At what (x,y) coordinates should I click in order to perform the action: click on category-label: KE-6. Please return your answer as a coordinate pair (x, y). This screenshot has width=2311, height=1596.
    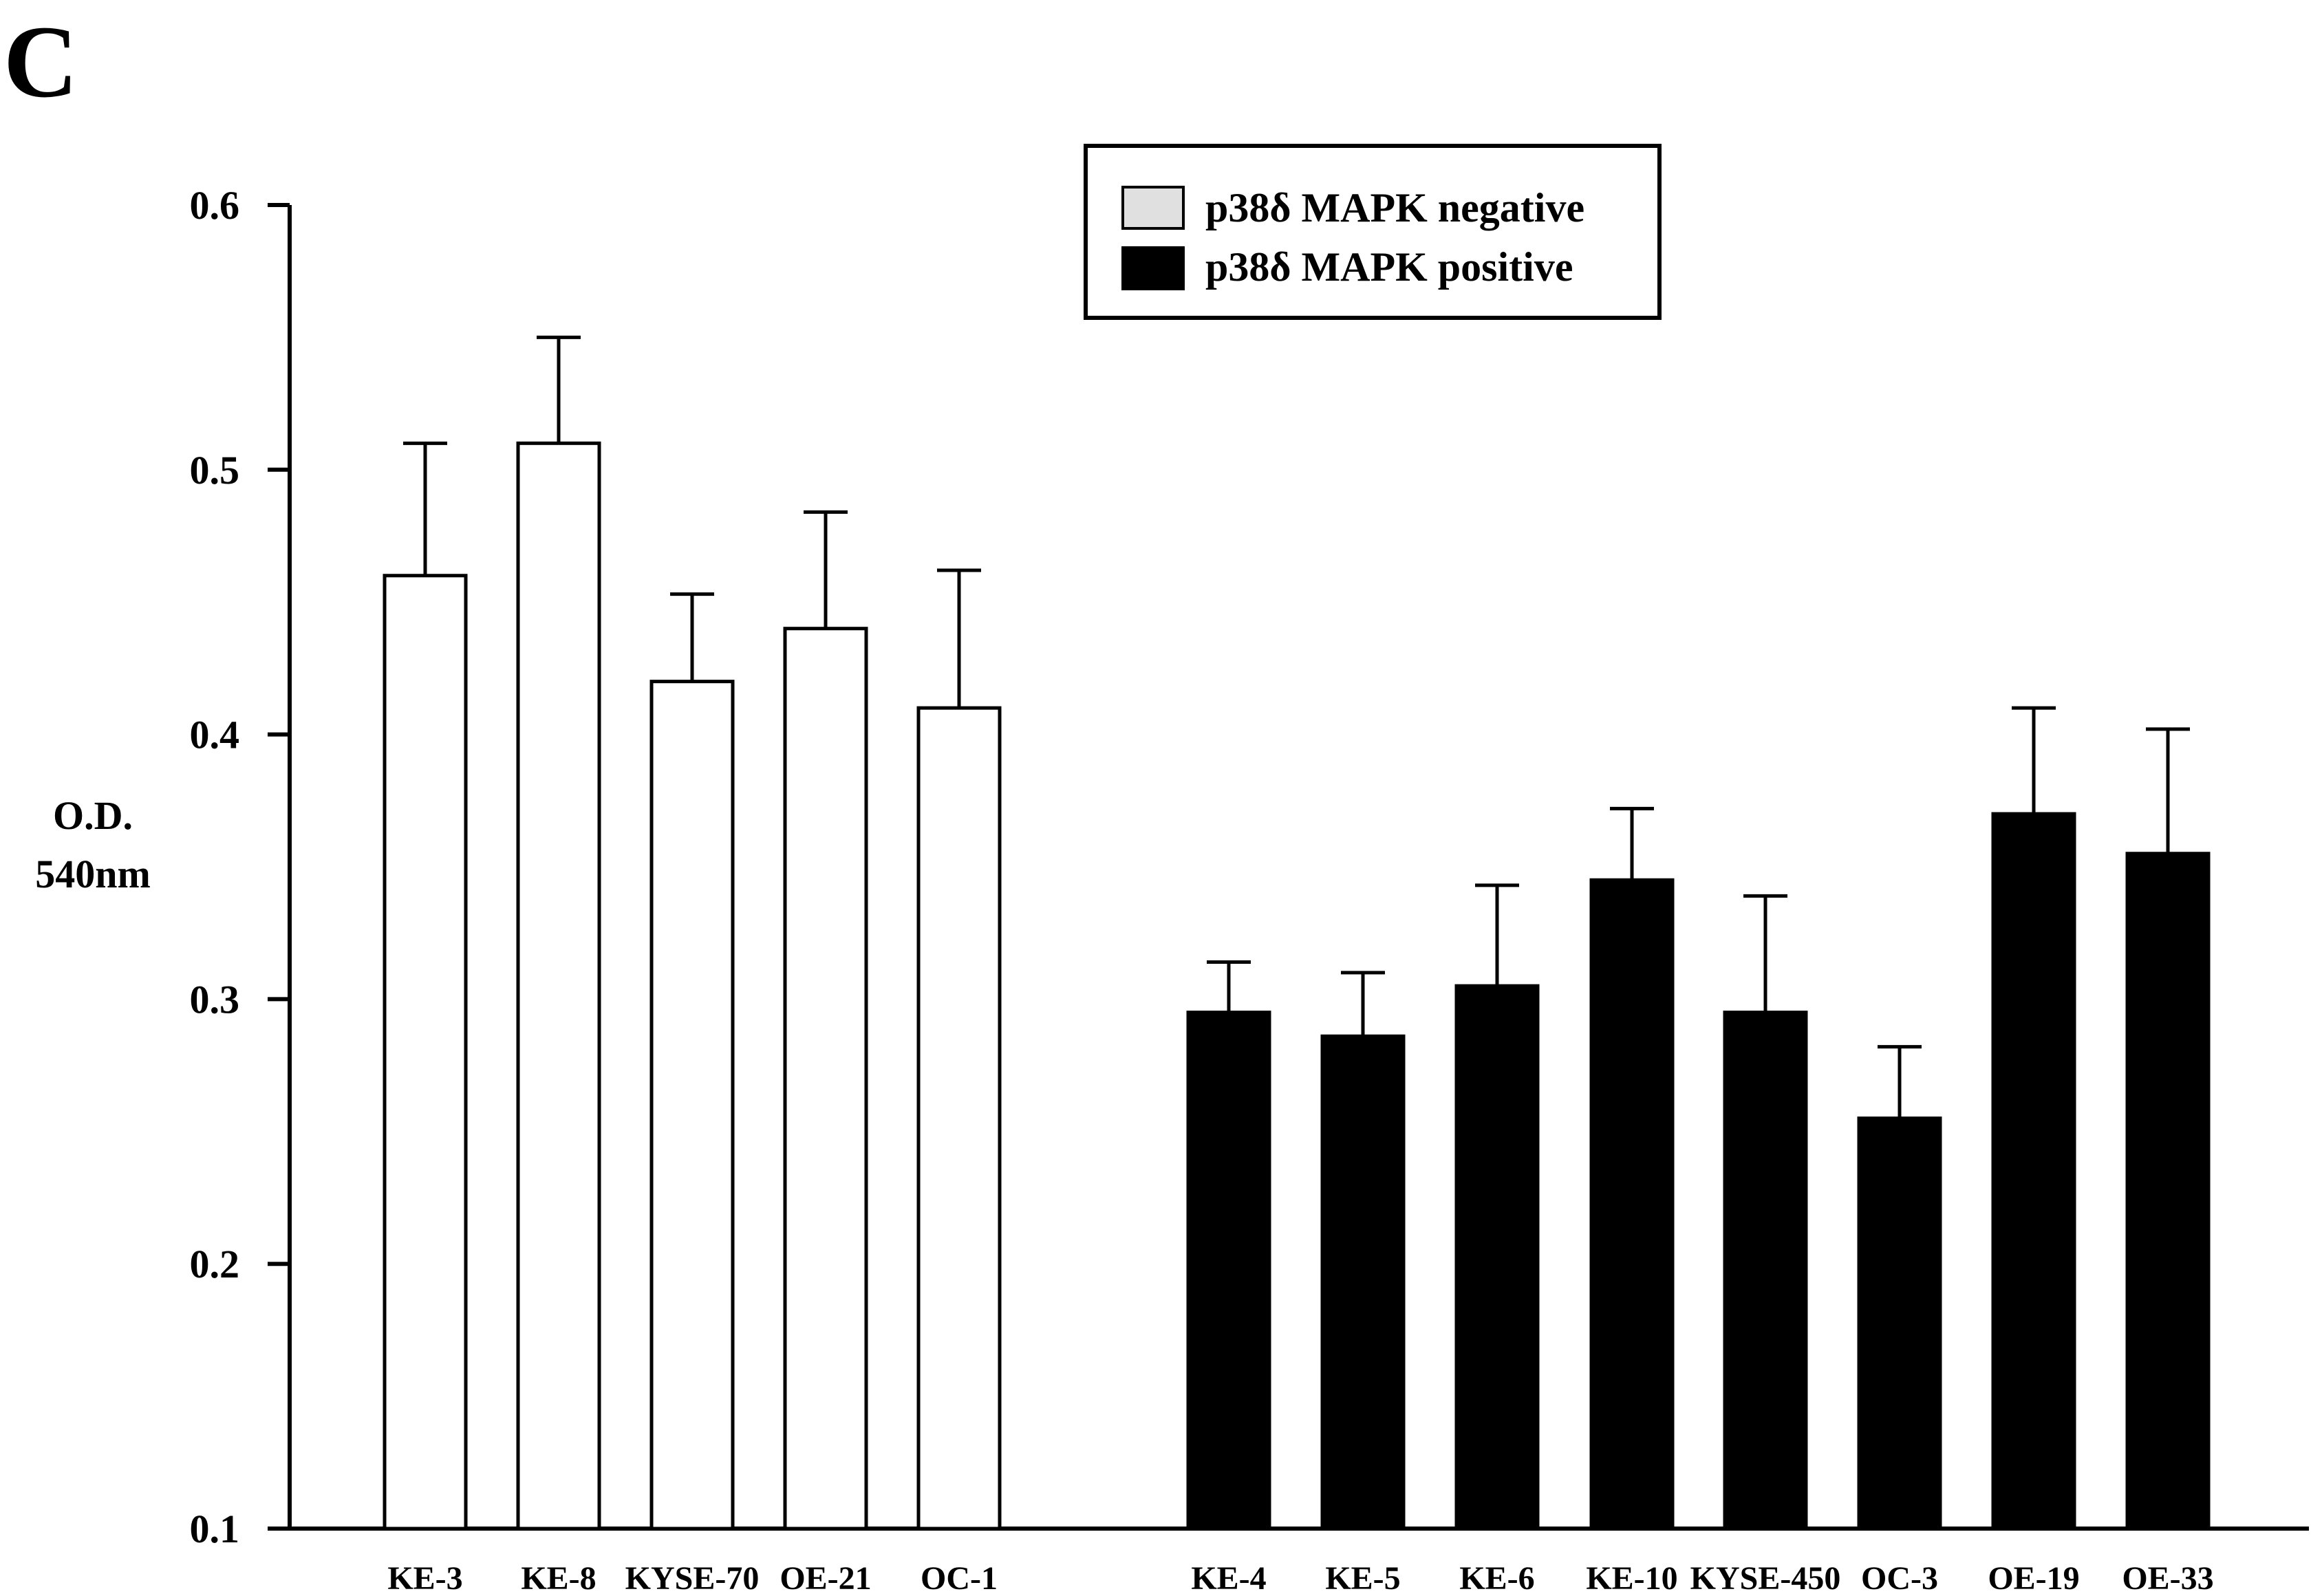
    Looking at the image, I should click on (1496, 1578).